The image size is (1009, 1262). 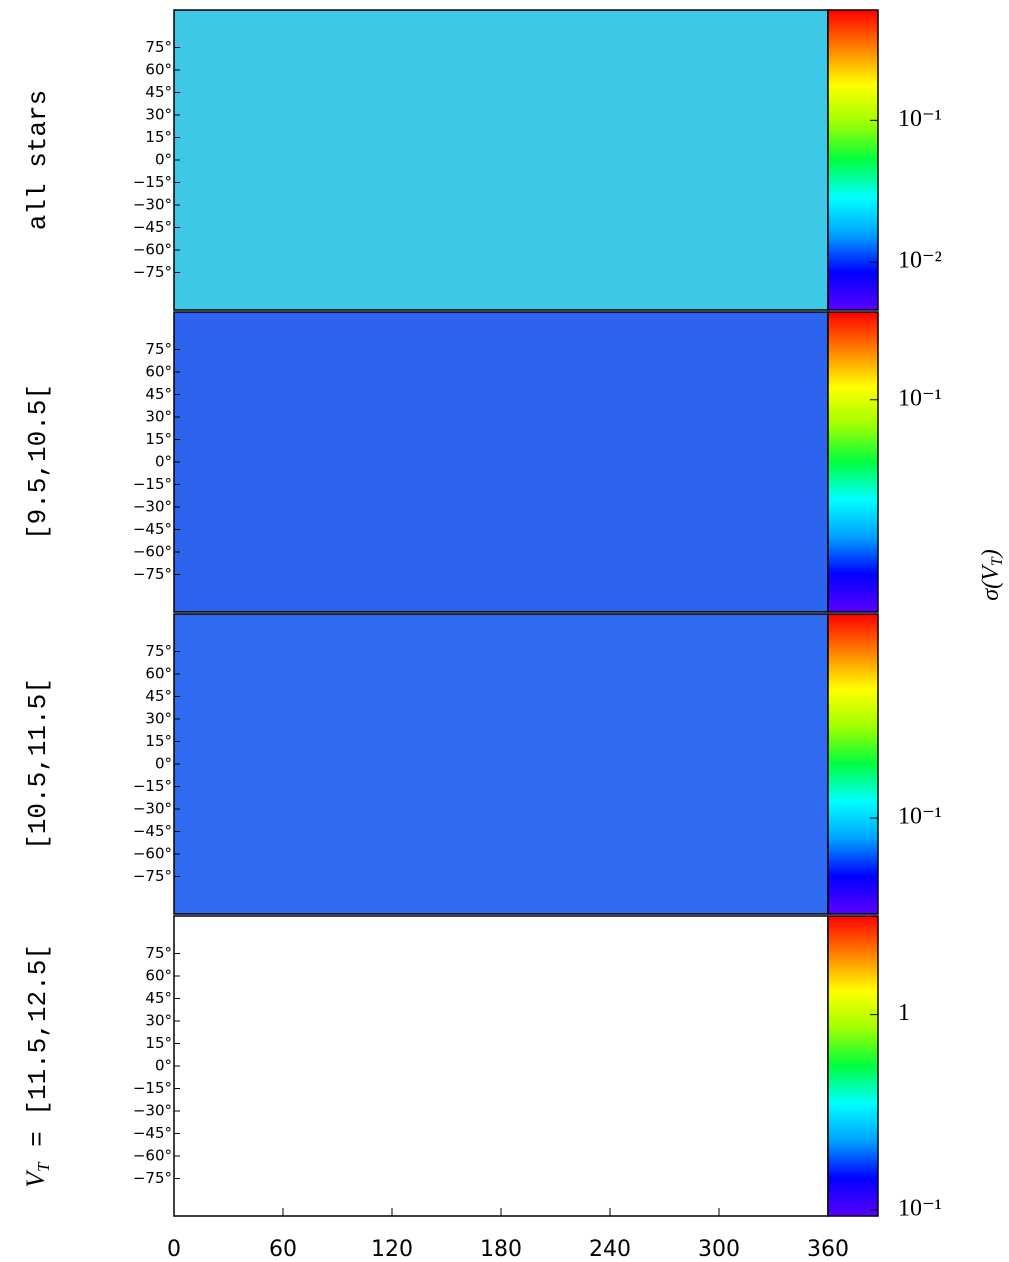 I want to click on x-tick-label: 180, so click(x=501, y=1249).